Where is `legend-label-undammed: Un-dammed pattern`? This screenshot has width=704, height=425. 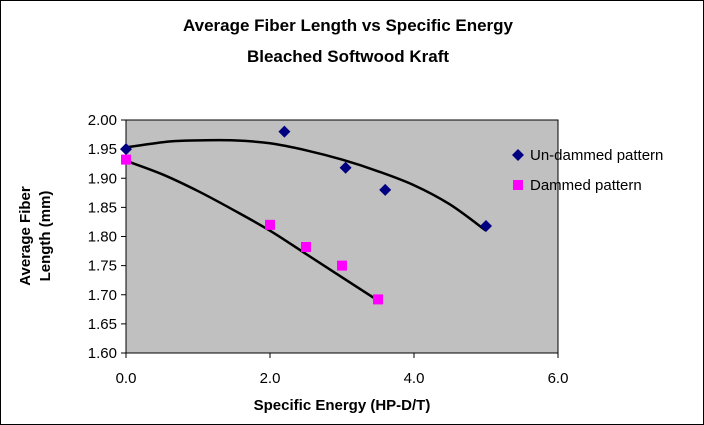 legend-label-undammed: Un-dammed pattern is located at coordinates (596, 155).